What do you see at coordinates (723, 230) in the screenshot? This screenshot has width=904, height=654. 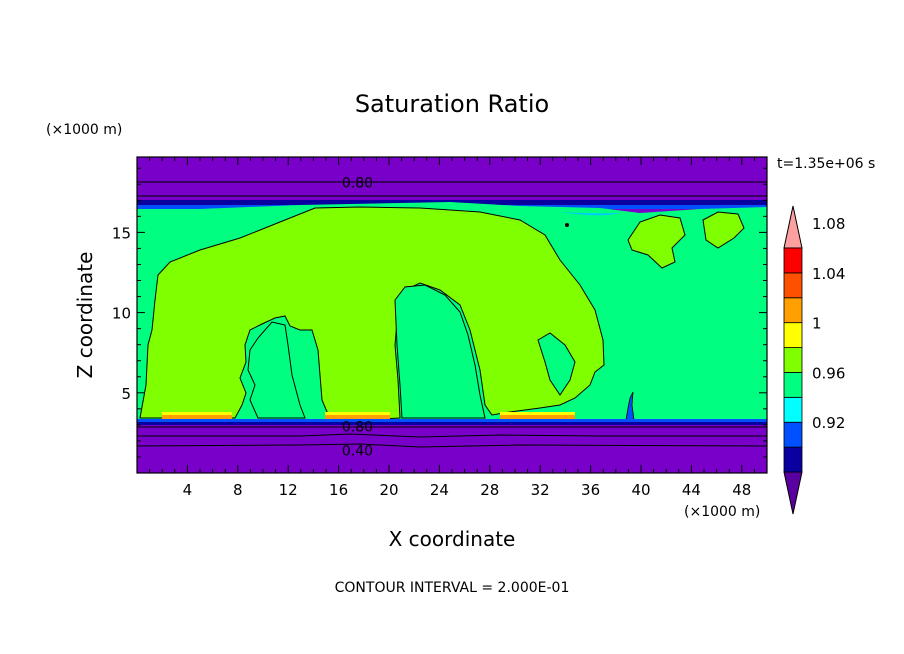 I see `band-1-04-island-b` at bounding box center [723, 230].